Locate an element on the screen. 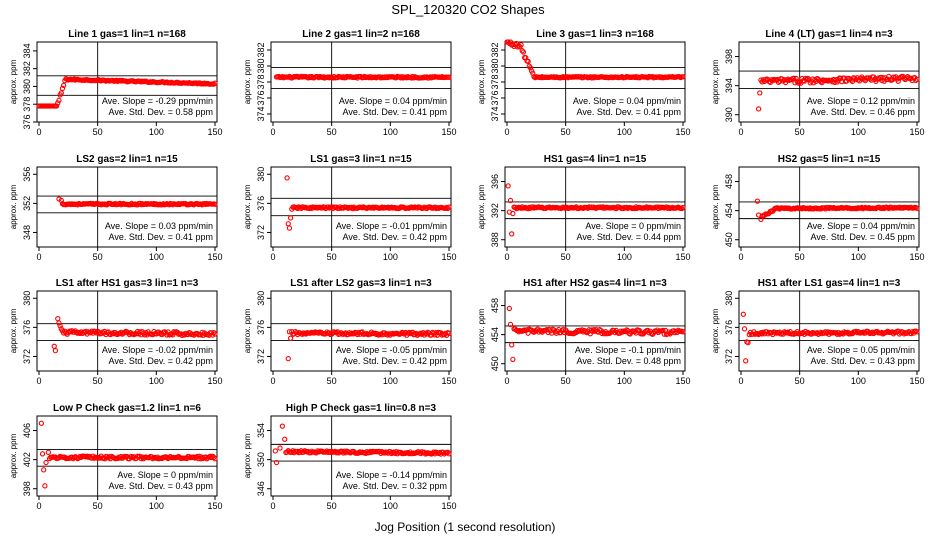 This screenshot has width=936, height=540. panel-title: Line 4 (LT) gas=1 lin=4 n=3 is located at coordinates (829, 34).